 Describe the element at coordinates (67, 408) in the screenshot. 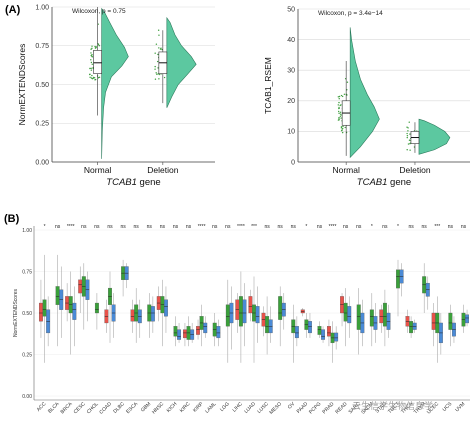

I see `x-tick-label: BRCA` at that location.